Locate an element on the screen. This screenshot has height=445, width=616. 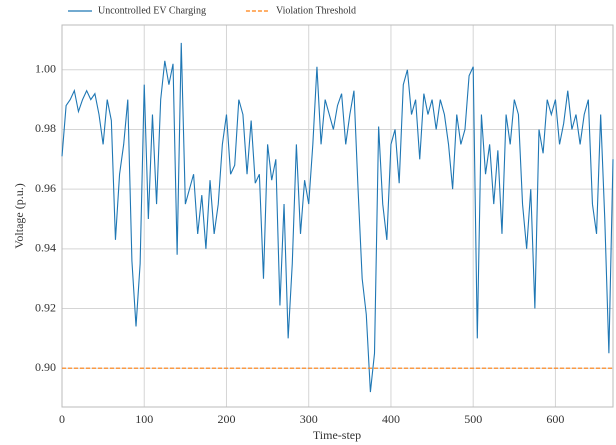
y-tick-label: 0.92 is located at coordinates (45, 307).